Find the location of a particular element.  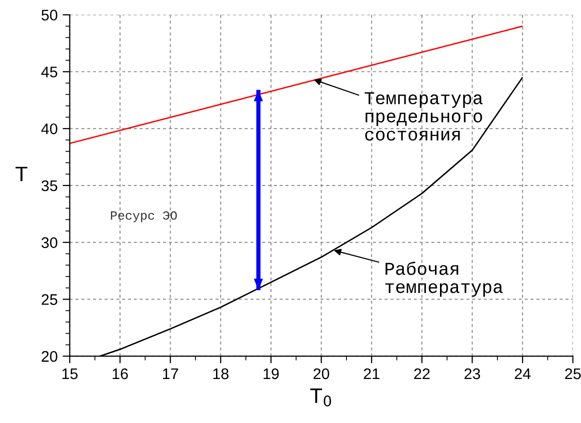

x-tick-label: 24 is located at coordinates (522, 374).